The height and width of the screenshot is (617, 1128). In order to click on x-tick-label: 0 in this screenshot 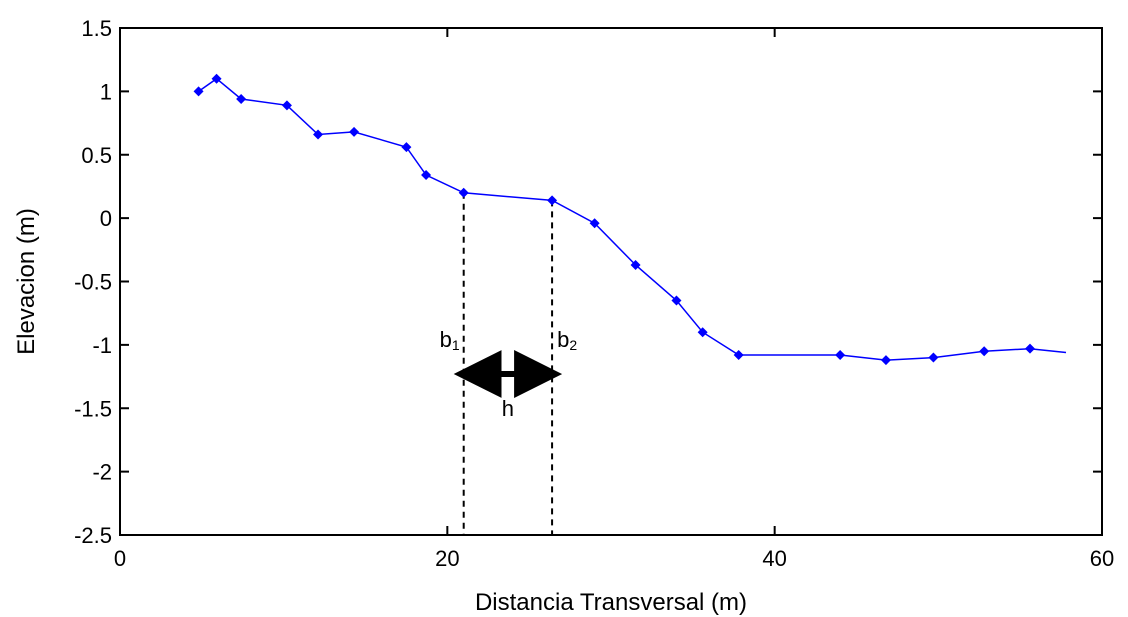, I will do `click(120, 558)`.